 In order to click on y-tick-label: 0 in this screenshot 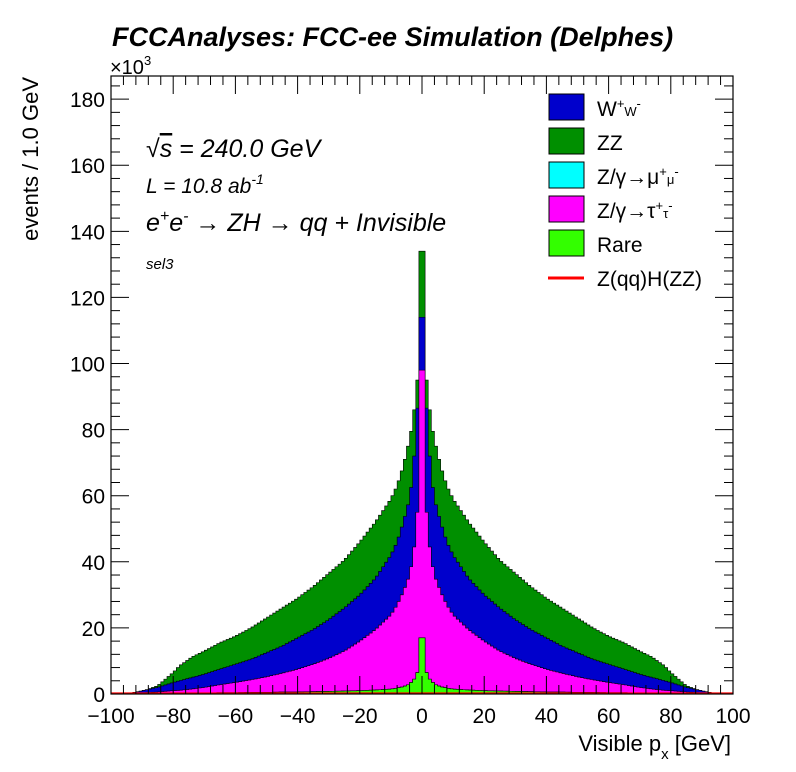, I will do `click(99, 695)`.